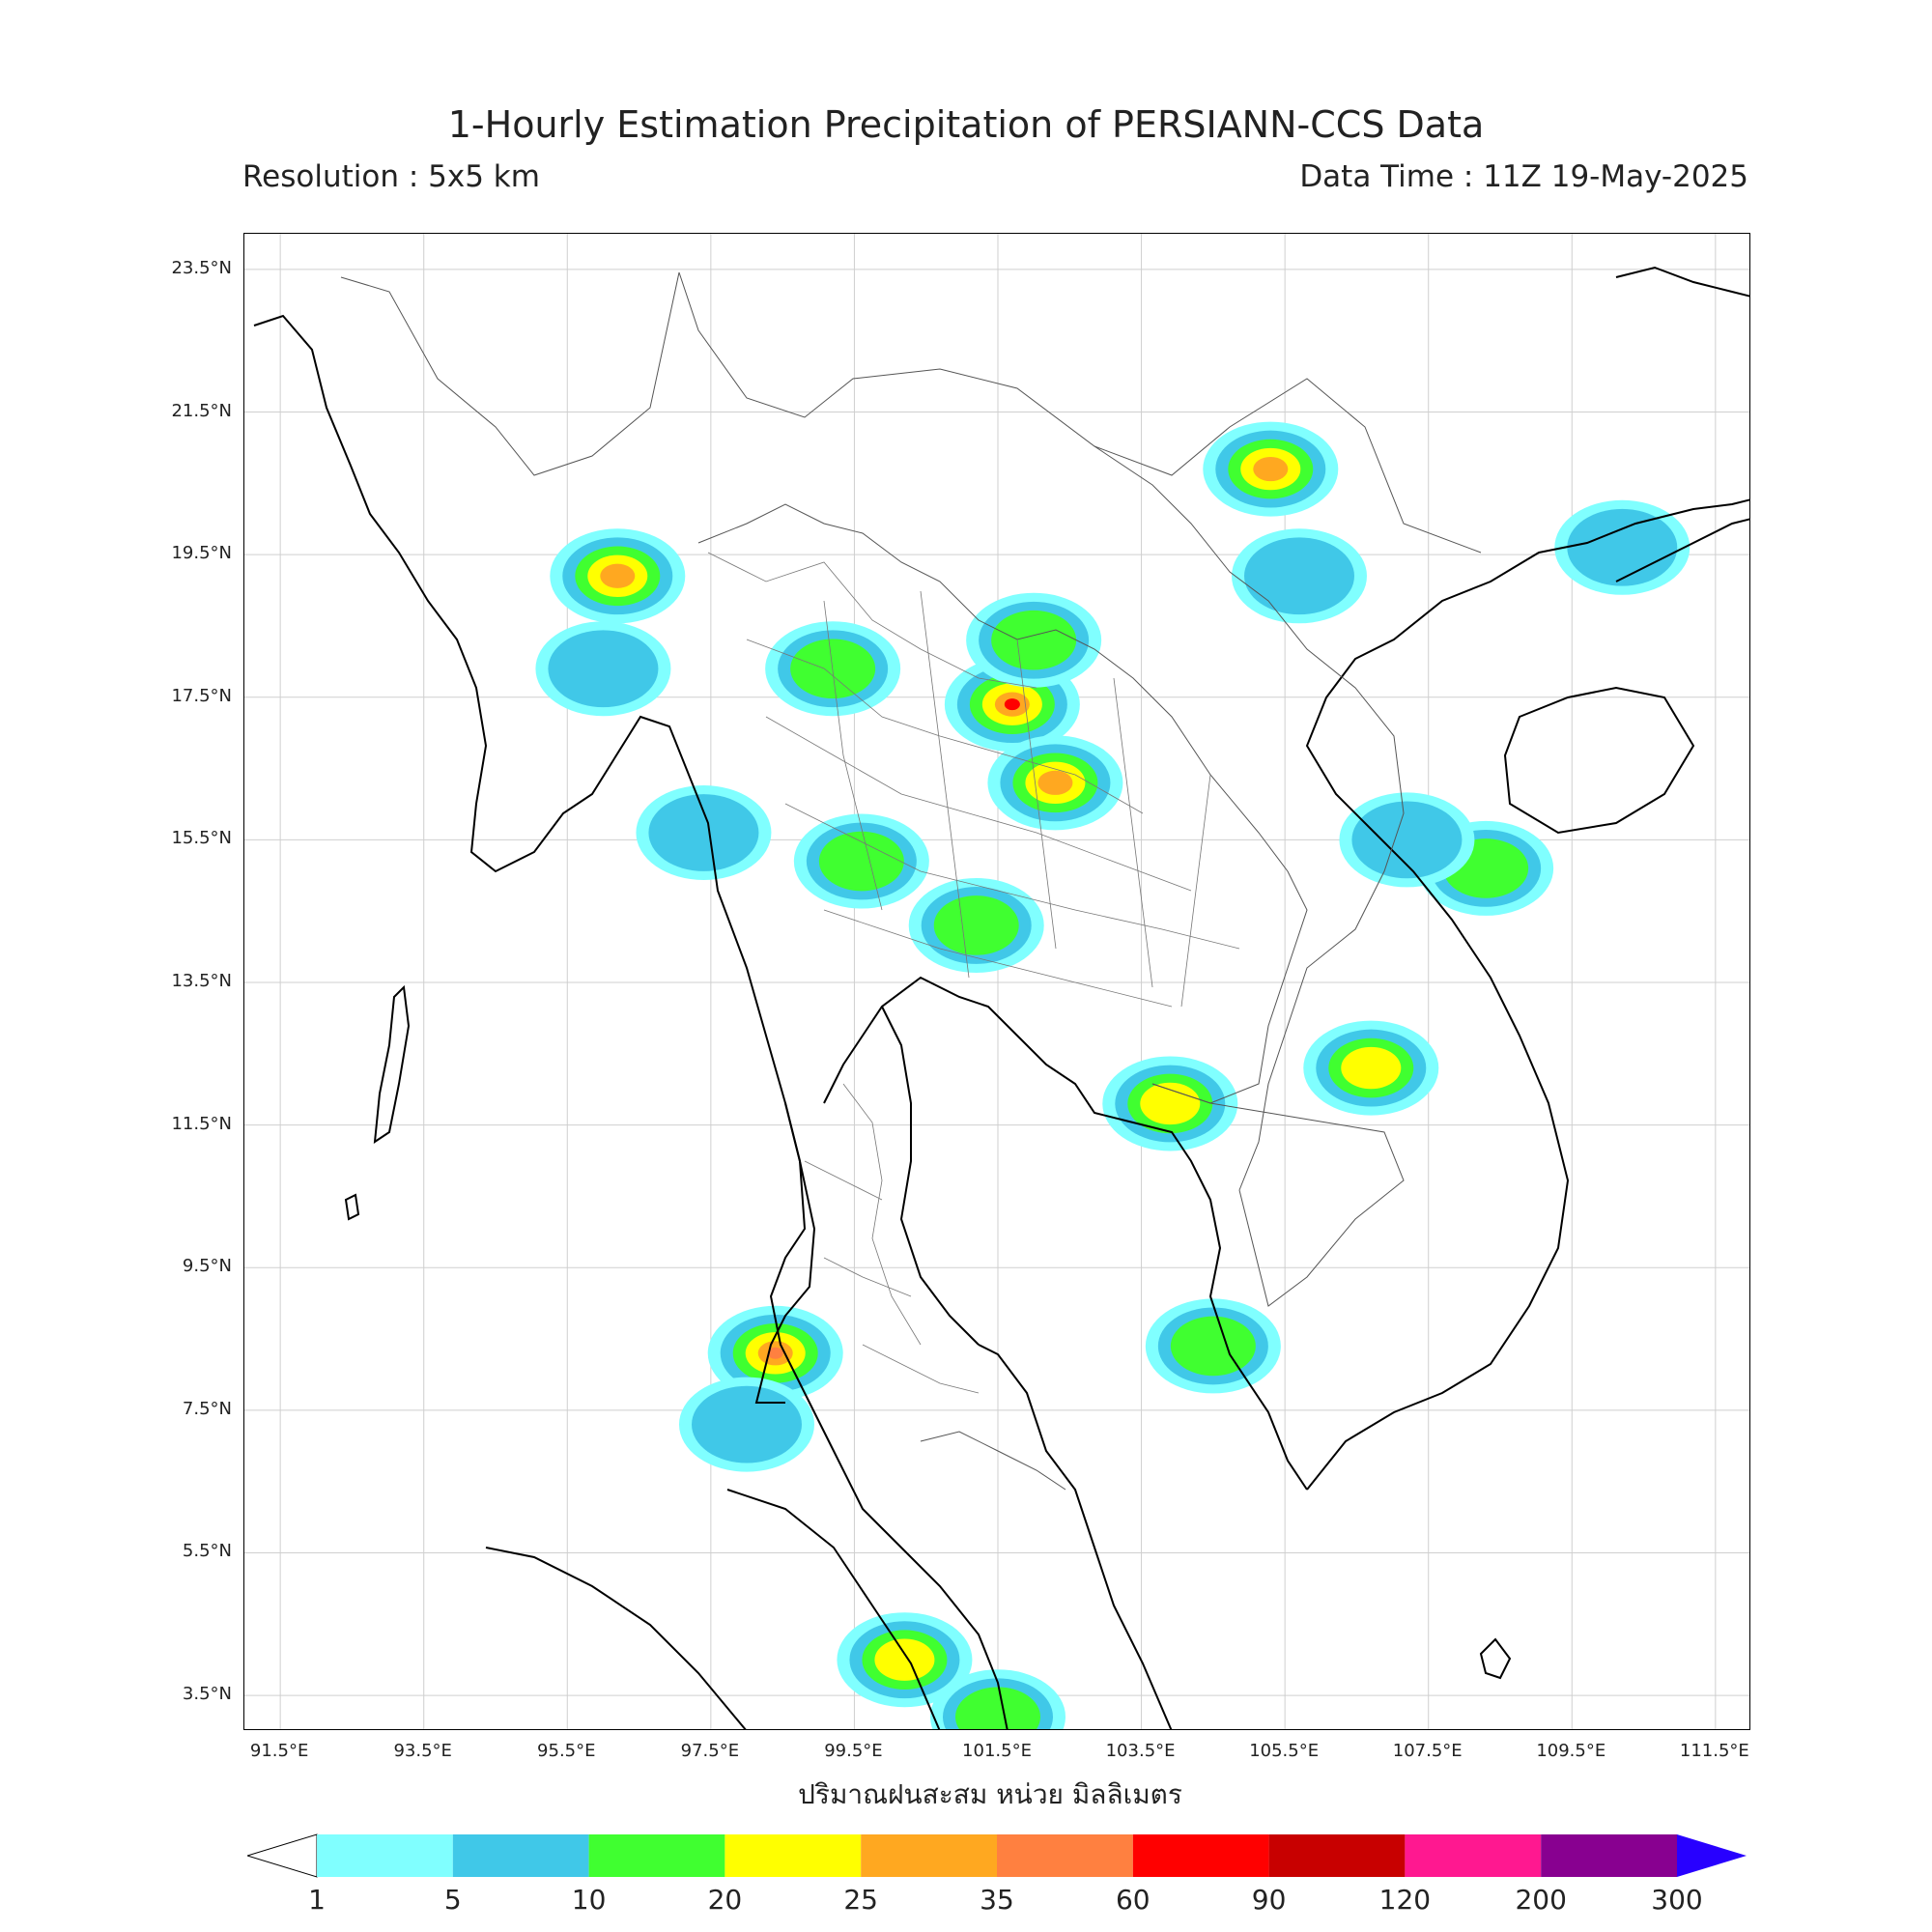 Image resolution: width=1932 pixels, height=1932 pixels. Describe the element at coordinates (566, 1751) in the screenshot. I see `longitude-label: 95.5°E` at that location.